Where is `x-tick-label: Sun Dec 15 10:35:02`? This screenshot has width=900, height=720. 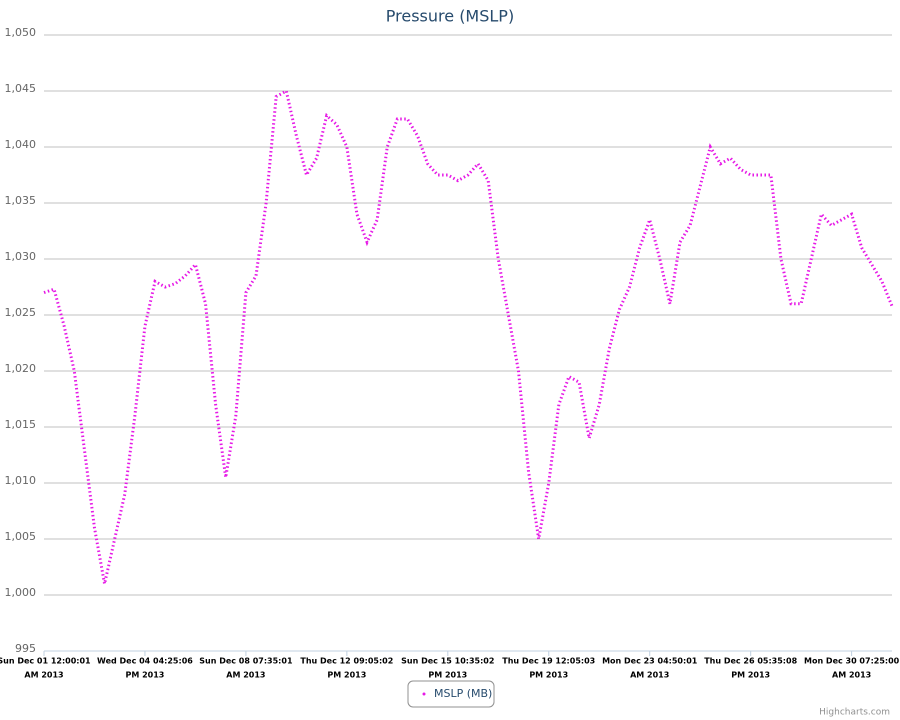 x-tick-label: Sun Dec 15 10:35:02 is located at coordinates (447, 661).